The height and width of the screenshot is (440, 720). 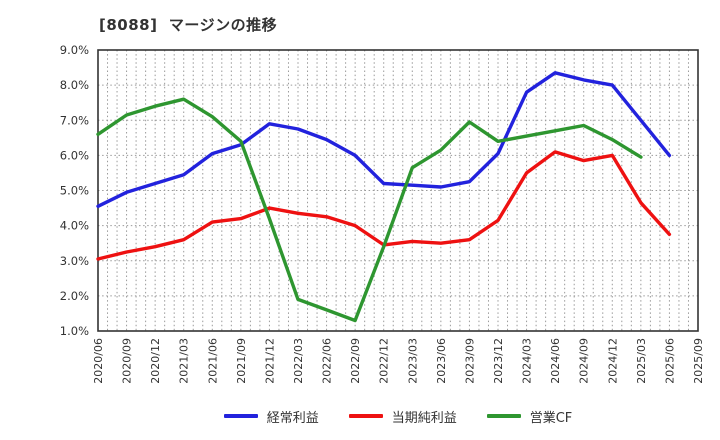 I want to click on y-tick-label: 3.0%, so click(x=74, y=261).